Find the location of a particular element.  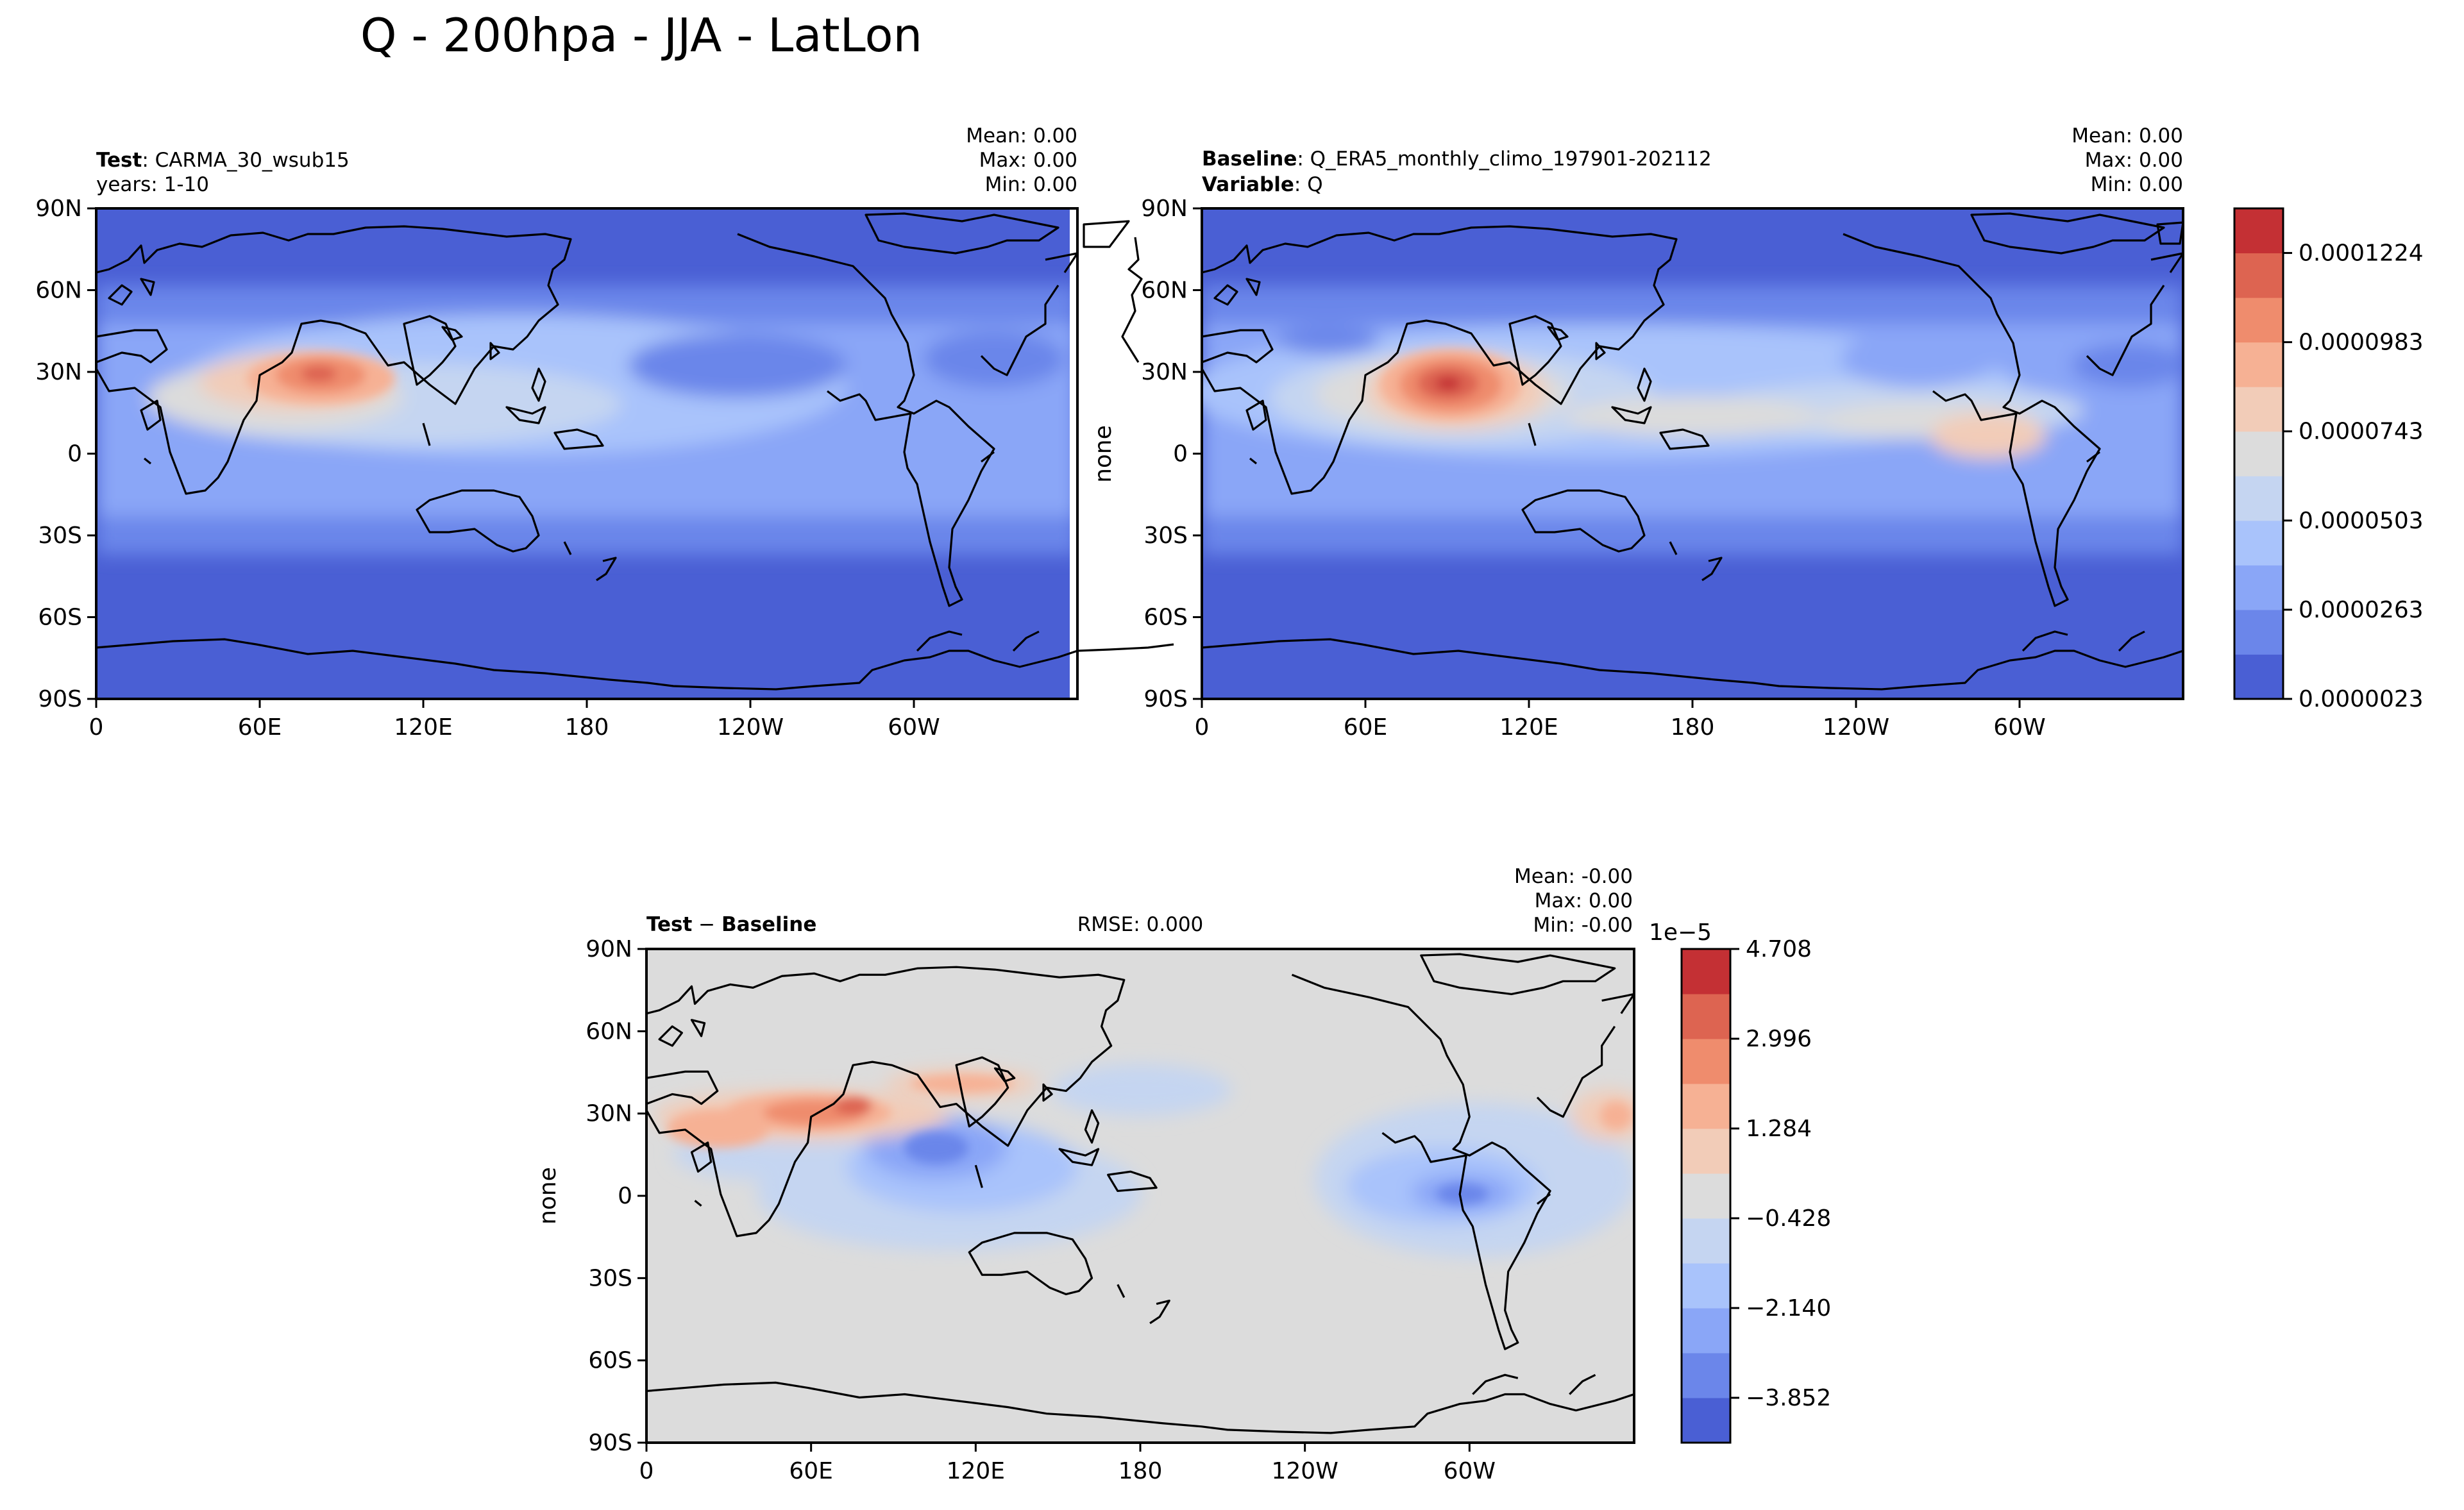

panel-diff-xtick-label: 0 is located at coordinates (646, 1471).